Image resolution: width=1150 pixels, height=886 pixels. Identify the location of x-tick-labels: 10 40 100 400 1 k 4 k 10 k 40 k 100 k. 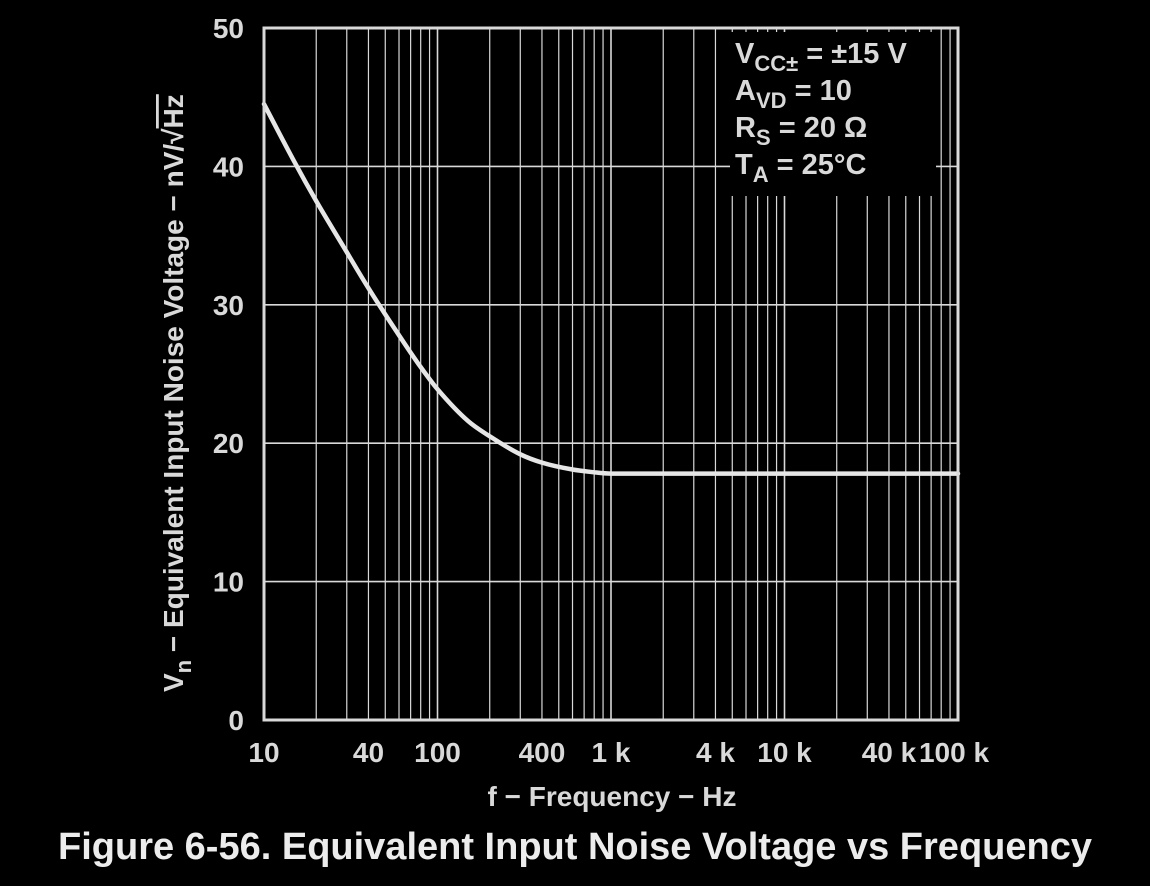
(618, 752).